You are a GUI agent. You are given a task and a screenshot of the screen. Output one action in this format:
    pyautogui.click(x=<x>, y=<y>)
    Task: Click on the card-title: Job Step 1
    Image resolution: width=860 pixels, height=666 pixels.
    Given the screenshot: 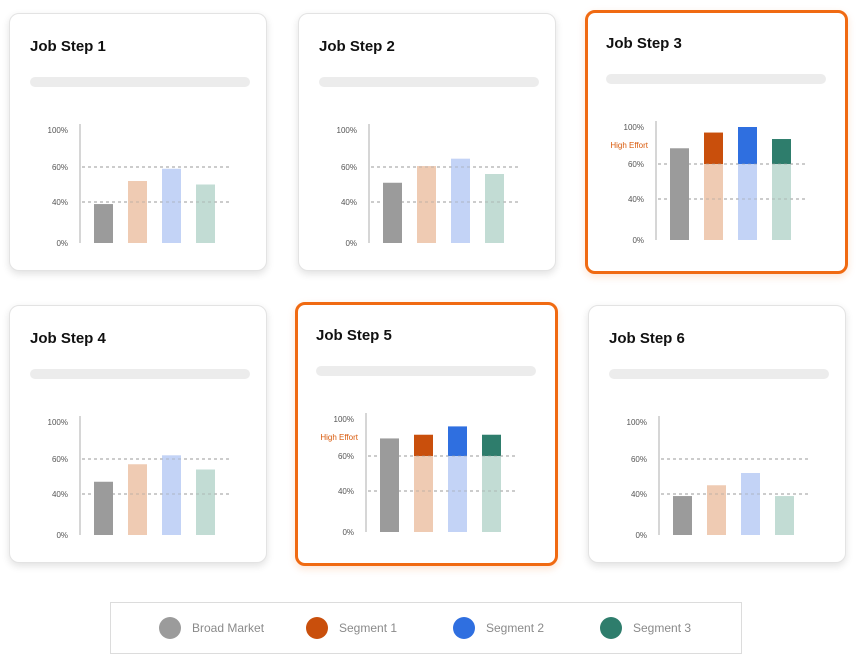 What is the action you would take?
    pyautogui.click(x=68, y=46)
    